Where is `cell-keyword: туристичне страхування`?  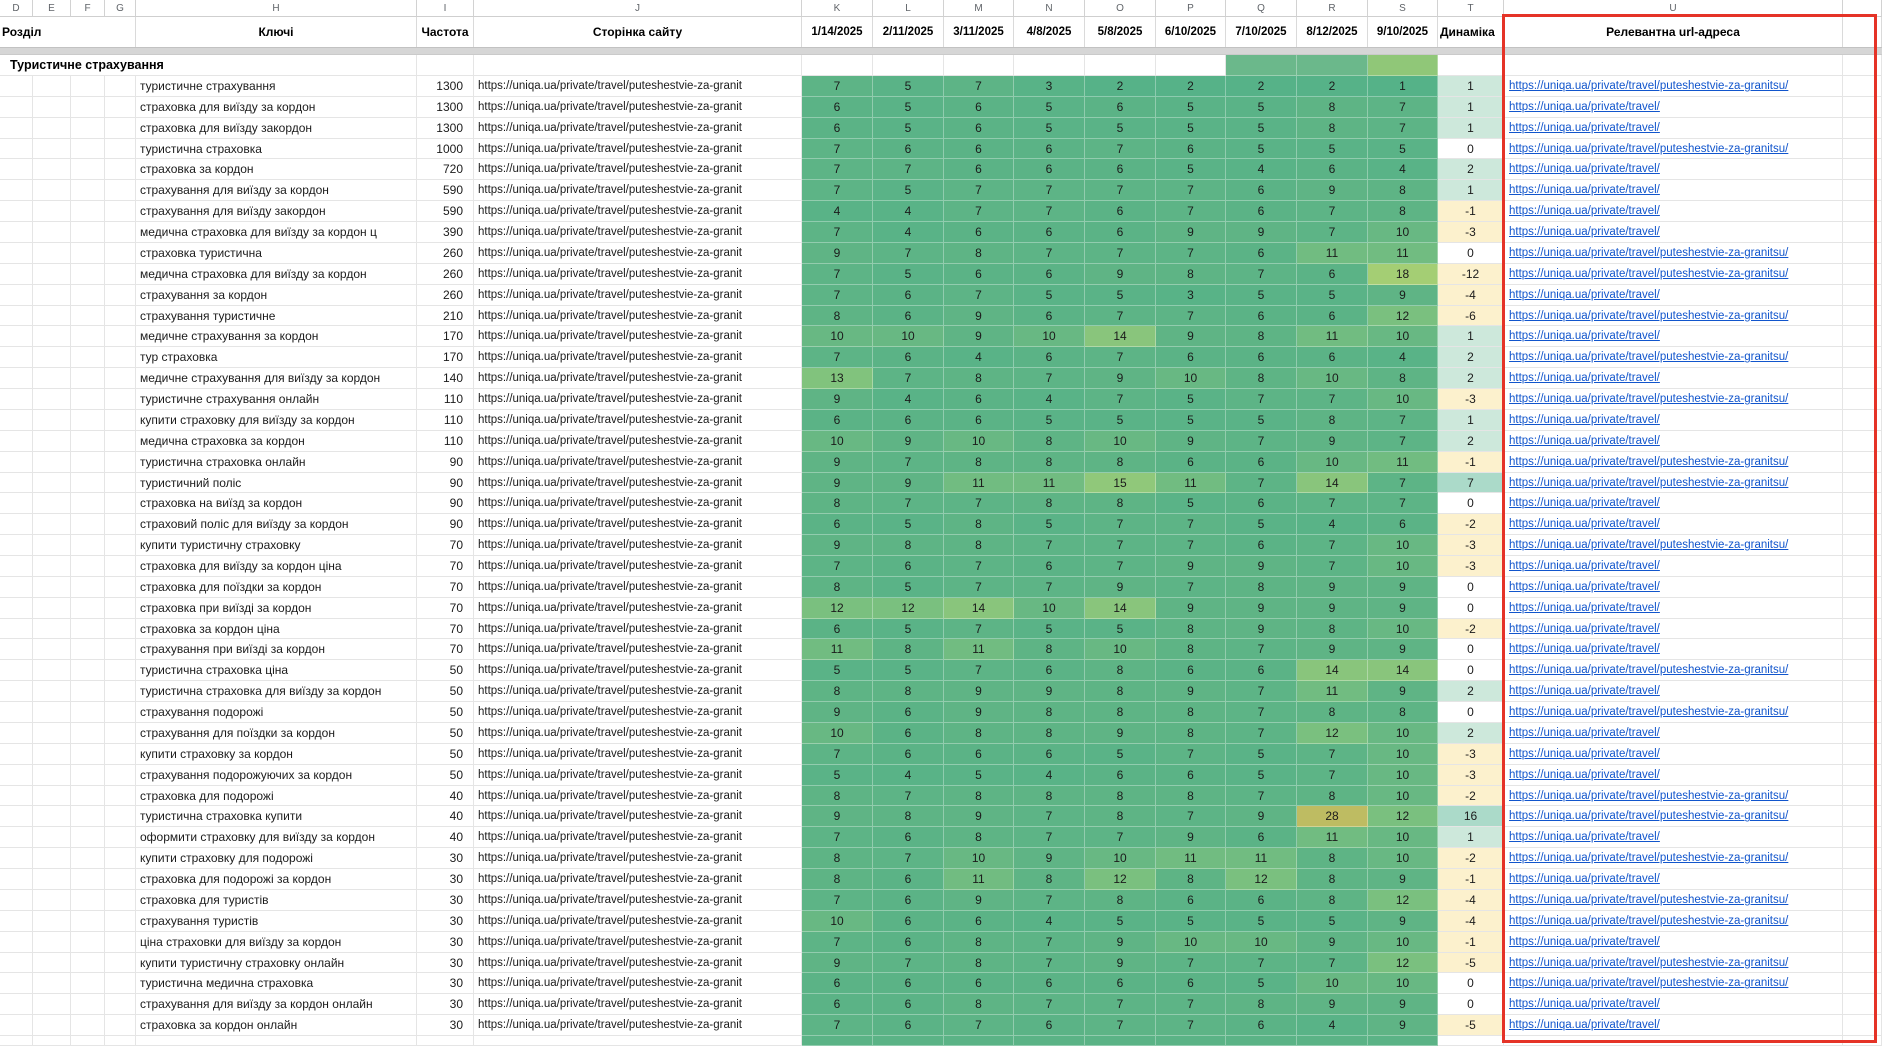 cell-keyword: туристичне страхування is located at coordinates (276, 86).